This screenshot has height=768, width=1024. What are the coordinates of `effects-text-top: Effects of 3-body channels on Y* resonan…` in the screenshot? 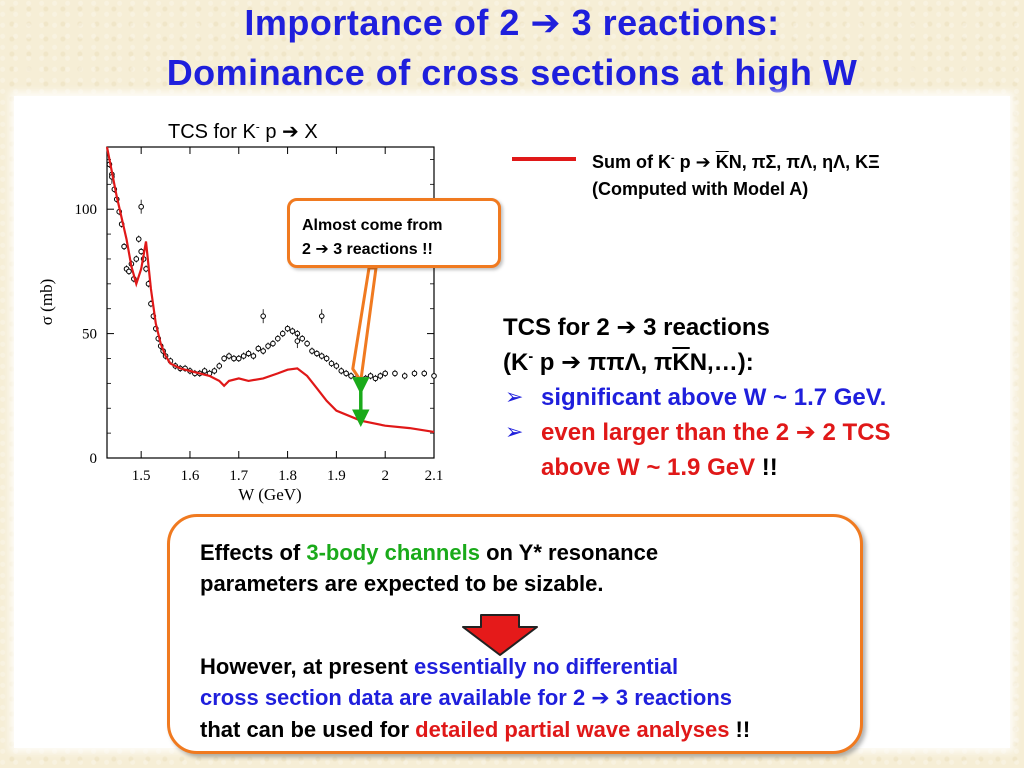 It's located at (429, 568).